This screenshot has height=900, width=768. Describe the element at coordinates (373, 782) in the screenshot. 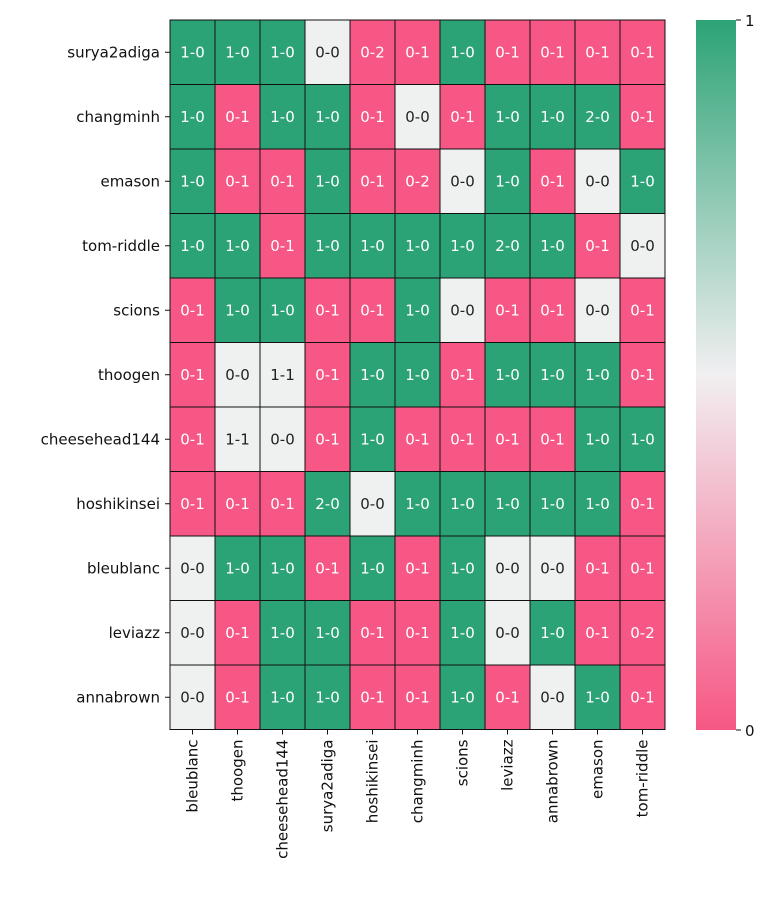

I see `x-tick-label: hoshikinsei` at that location.